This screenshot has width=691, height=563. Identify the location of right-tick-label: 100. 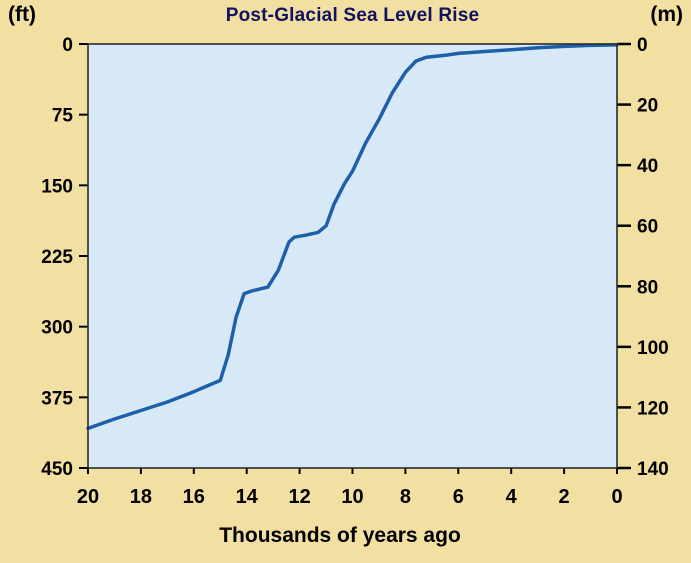
(653, 348).